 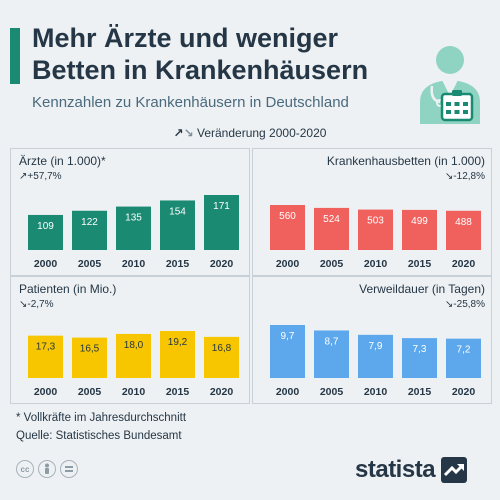 I want to click on chart-title: Patienten (in Mio.), so click(x=67, y=289).